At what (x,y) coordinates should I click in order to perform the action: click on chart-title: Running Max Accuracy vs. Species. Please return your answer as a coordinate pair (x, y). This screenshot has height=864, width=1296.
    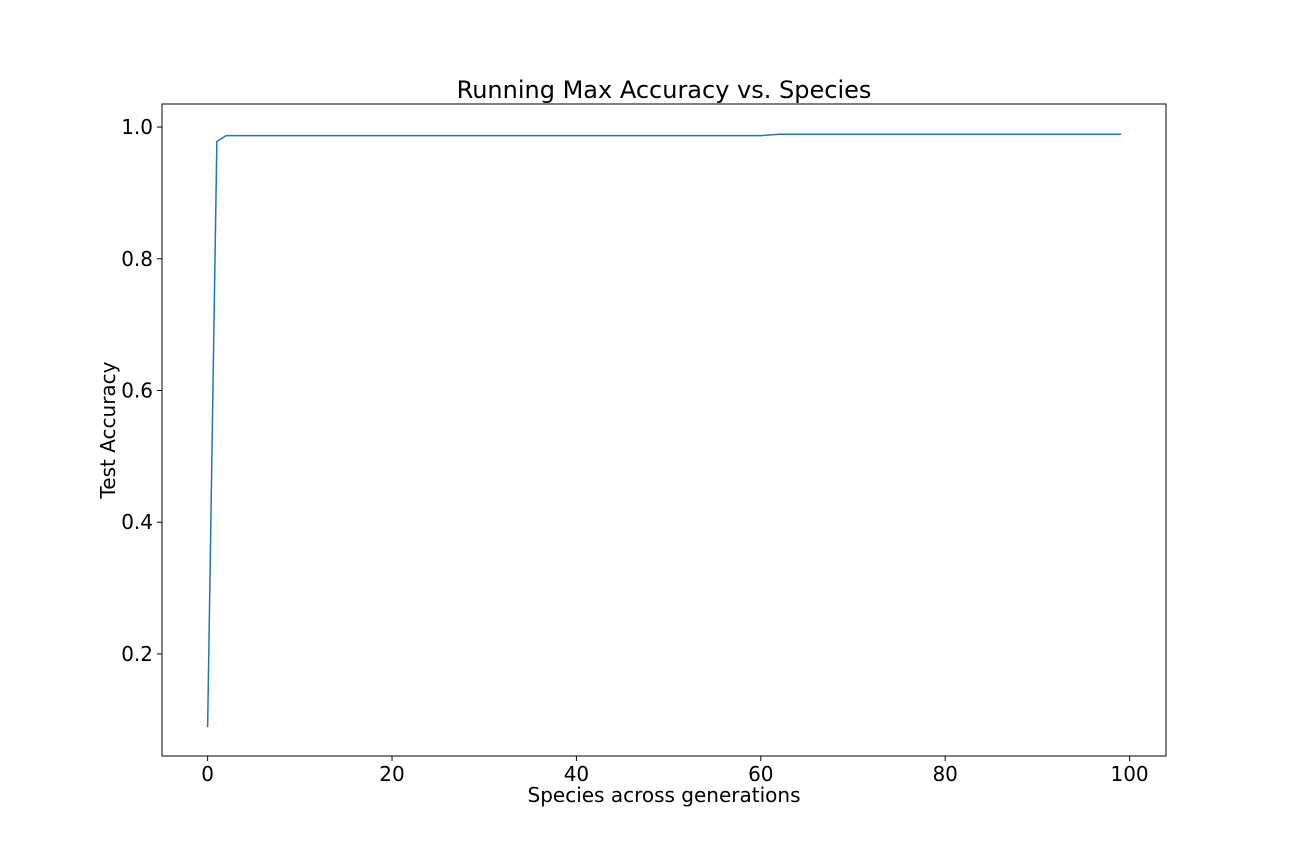
    Looking at the image, I should click on (664, 90).